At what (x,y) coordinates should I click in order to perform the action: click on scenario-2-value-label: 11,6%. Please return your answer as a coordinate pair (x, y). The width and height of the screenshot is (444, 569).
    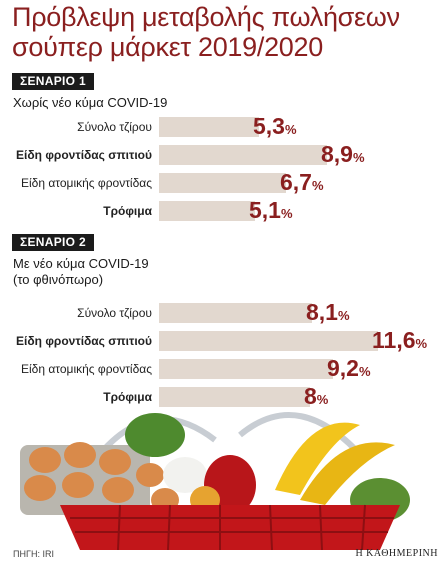
    Looking at the image, I should click on (399, 342).